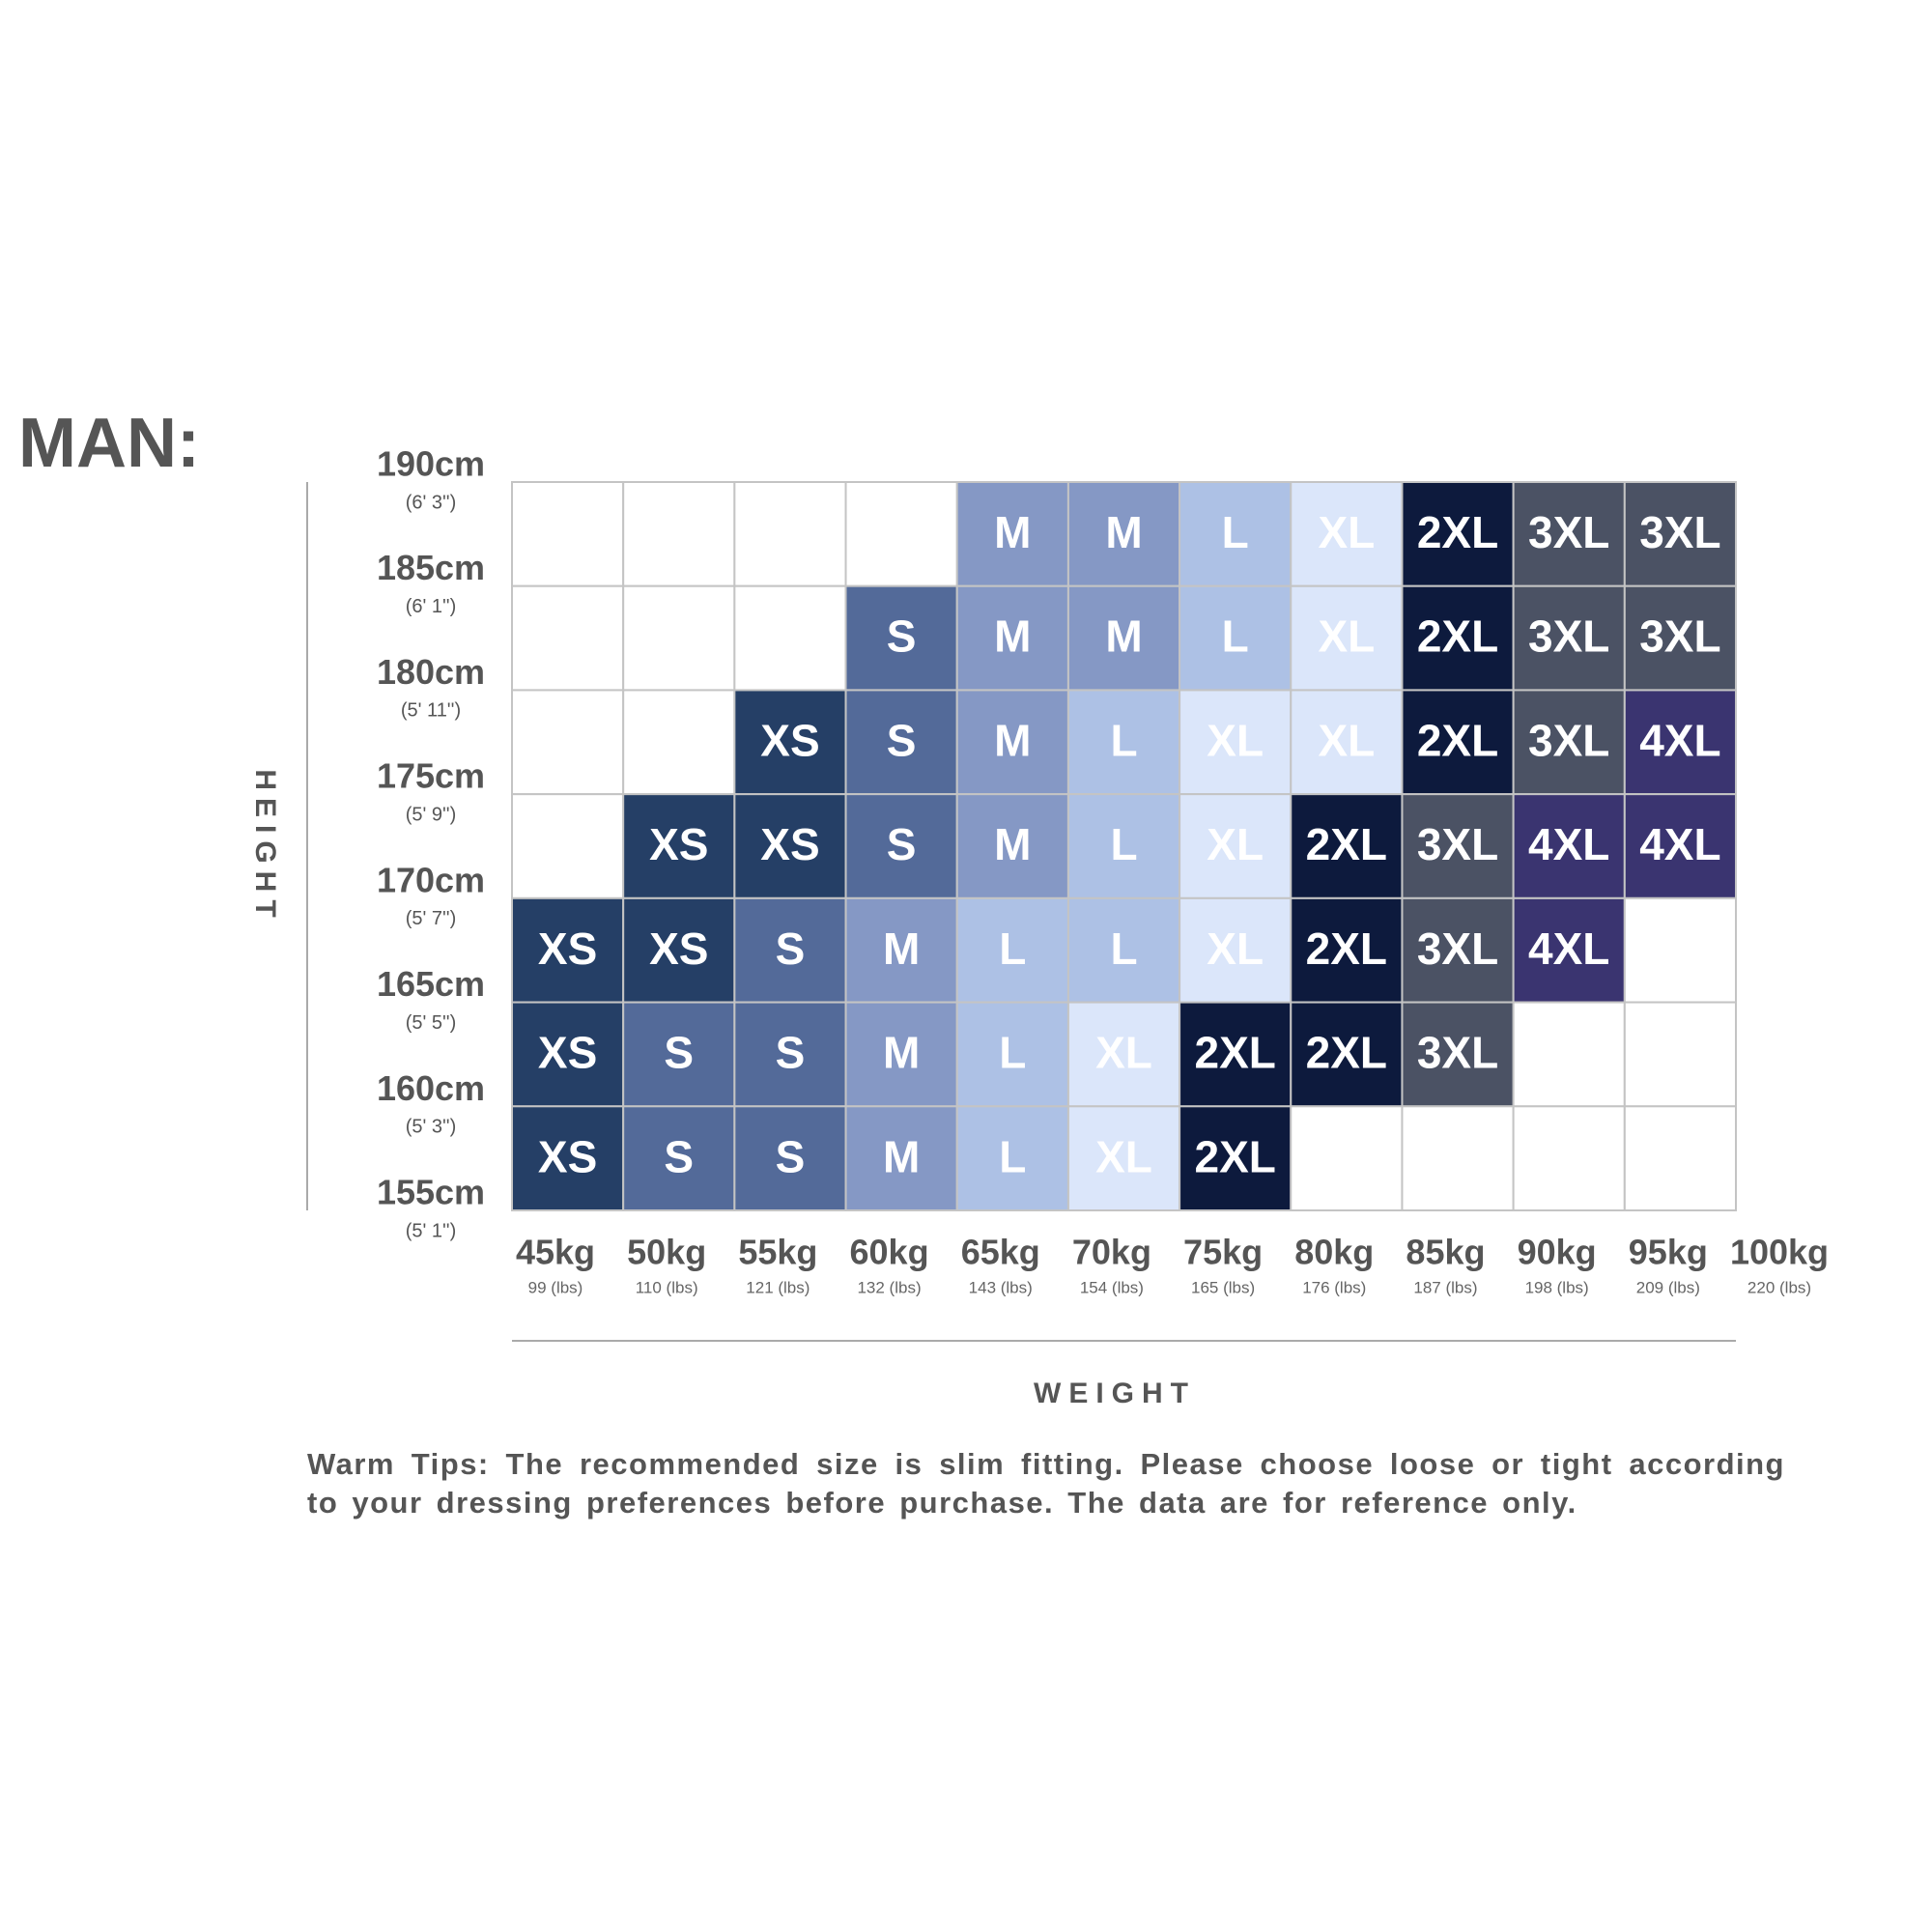  What do you see at coordinates (666, 1252) in the screenshot?
I see `weight-kg-label: 50kg` at bounding box center [666, 1252].